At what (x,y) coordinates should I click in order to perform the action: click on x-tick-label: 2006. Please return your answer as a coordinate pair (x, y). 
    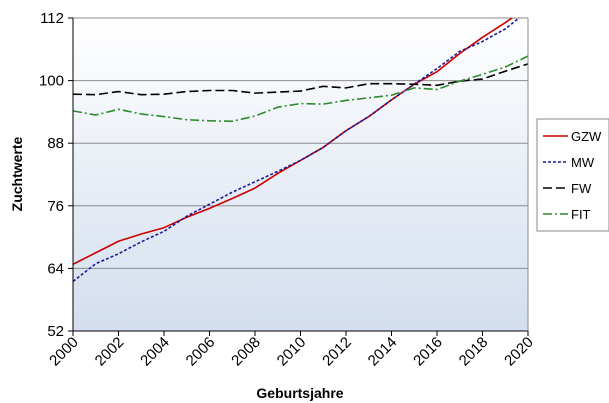
    Looking at the image, I should click on (201, 352).